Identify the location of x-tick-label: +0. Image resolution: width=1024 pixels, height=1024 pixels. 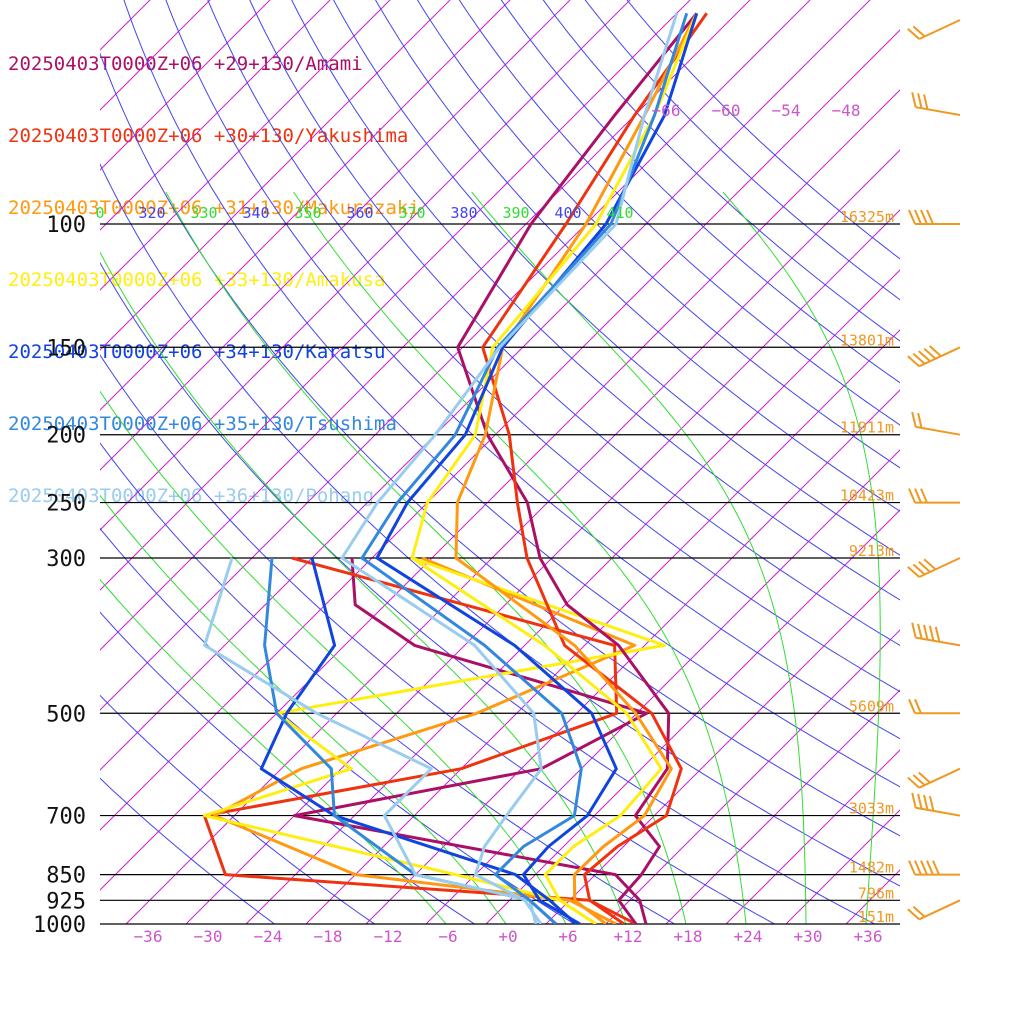
(507, 936).